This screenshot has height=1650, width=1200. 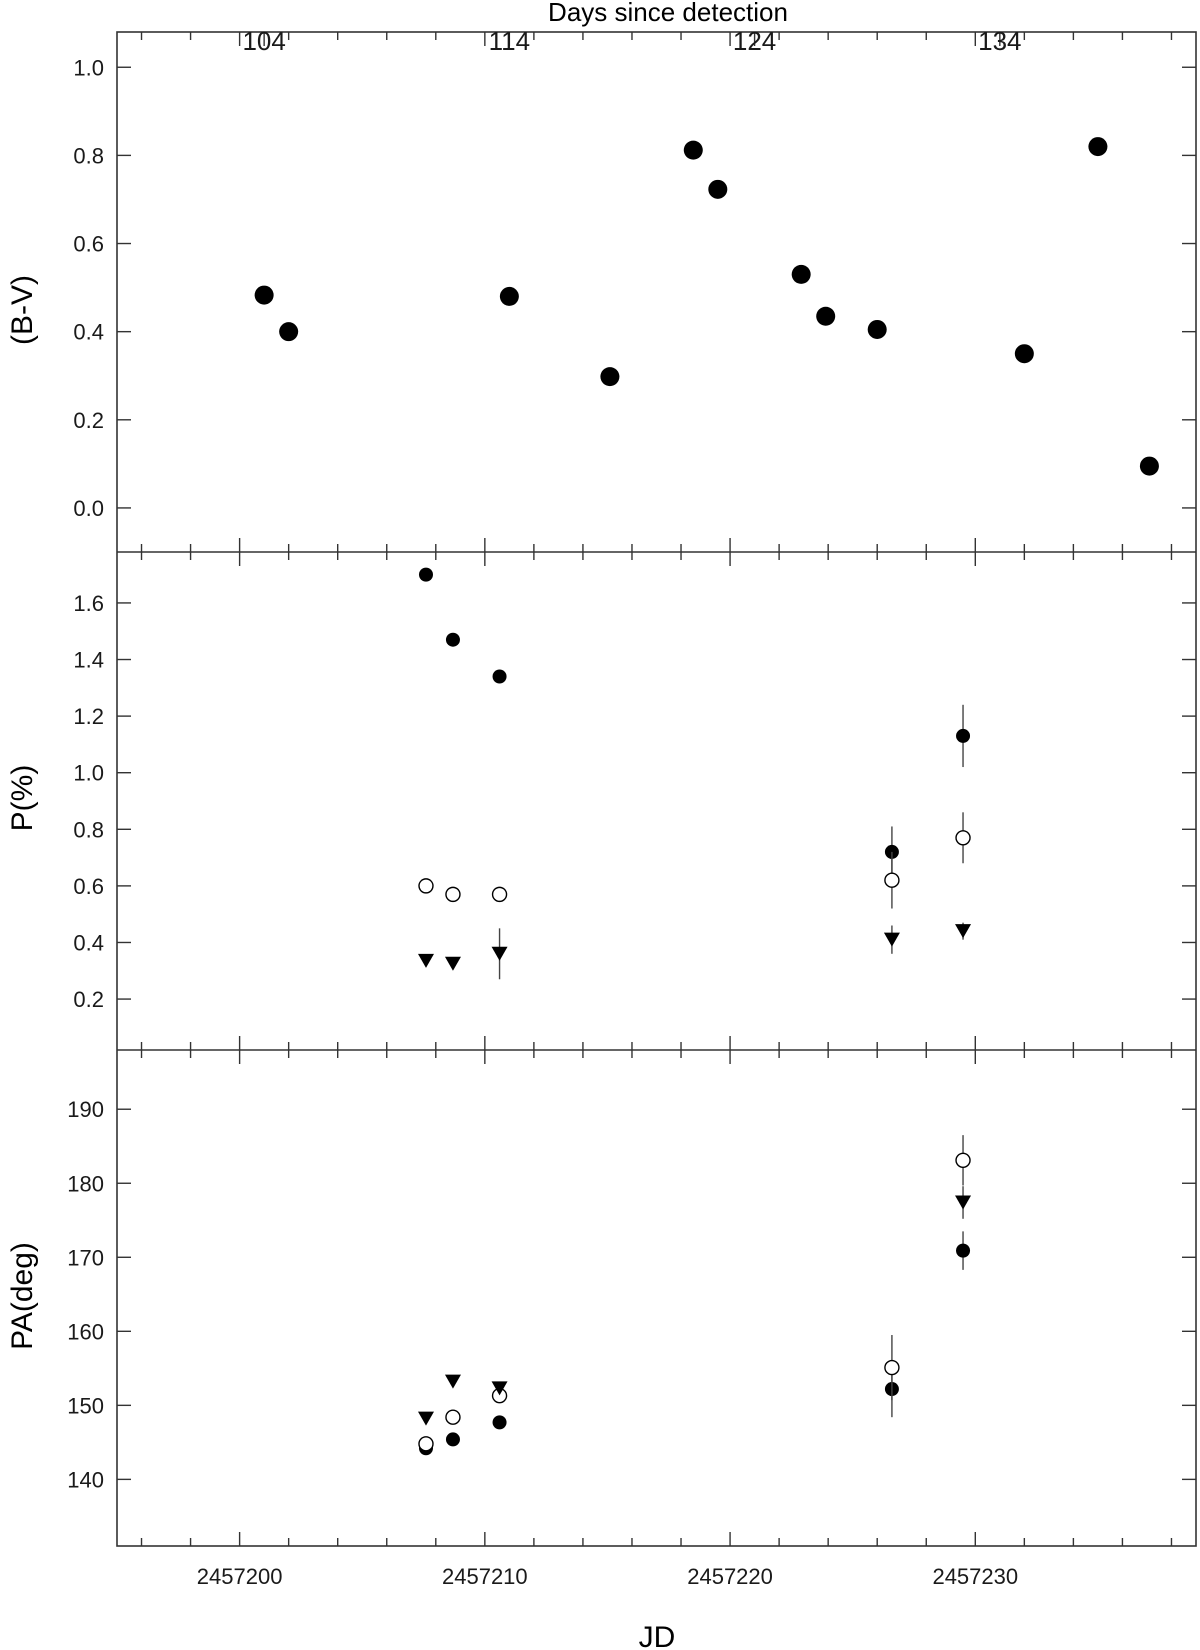 What do you see at coordinates (730, 1576) in the screenshot?
I see `x-tick-label: 2457220` at bounding box center [730, 1576].